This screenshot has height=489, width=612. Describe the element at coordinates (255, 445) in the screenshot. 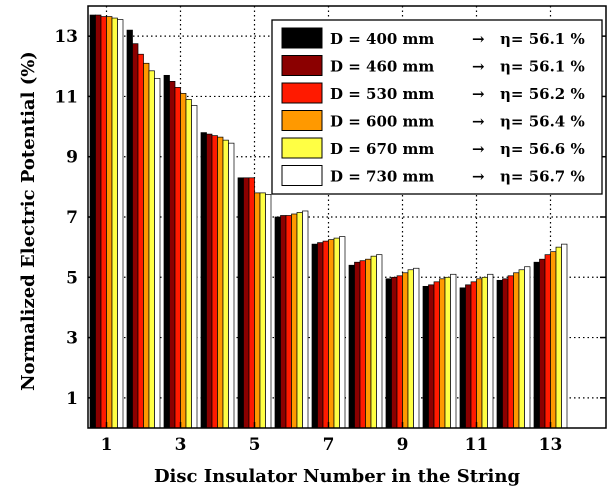

I see `x-tick-label: 5` at that location.